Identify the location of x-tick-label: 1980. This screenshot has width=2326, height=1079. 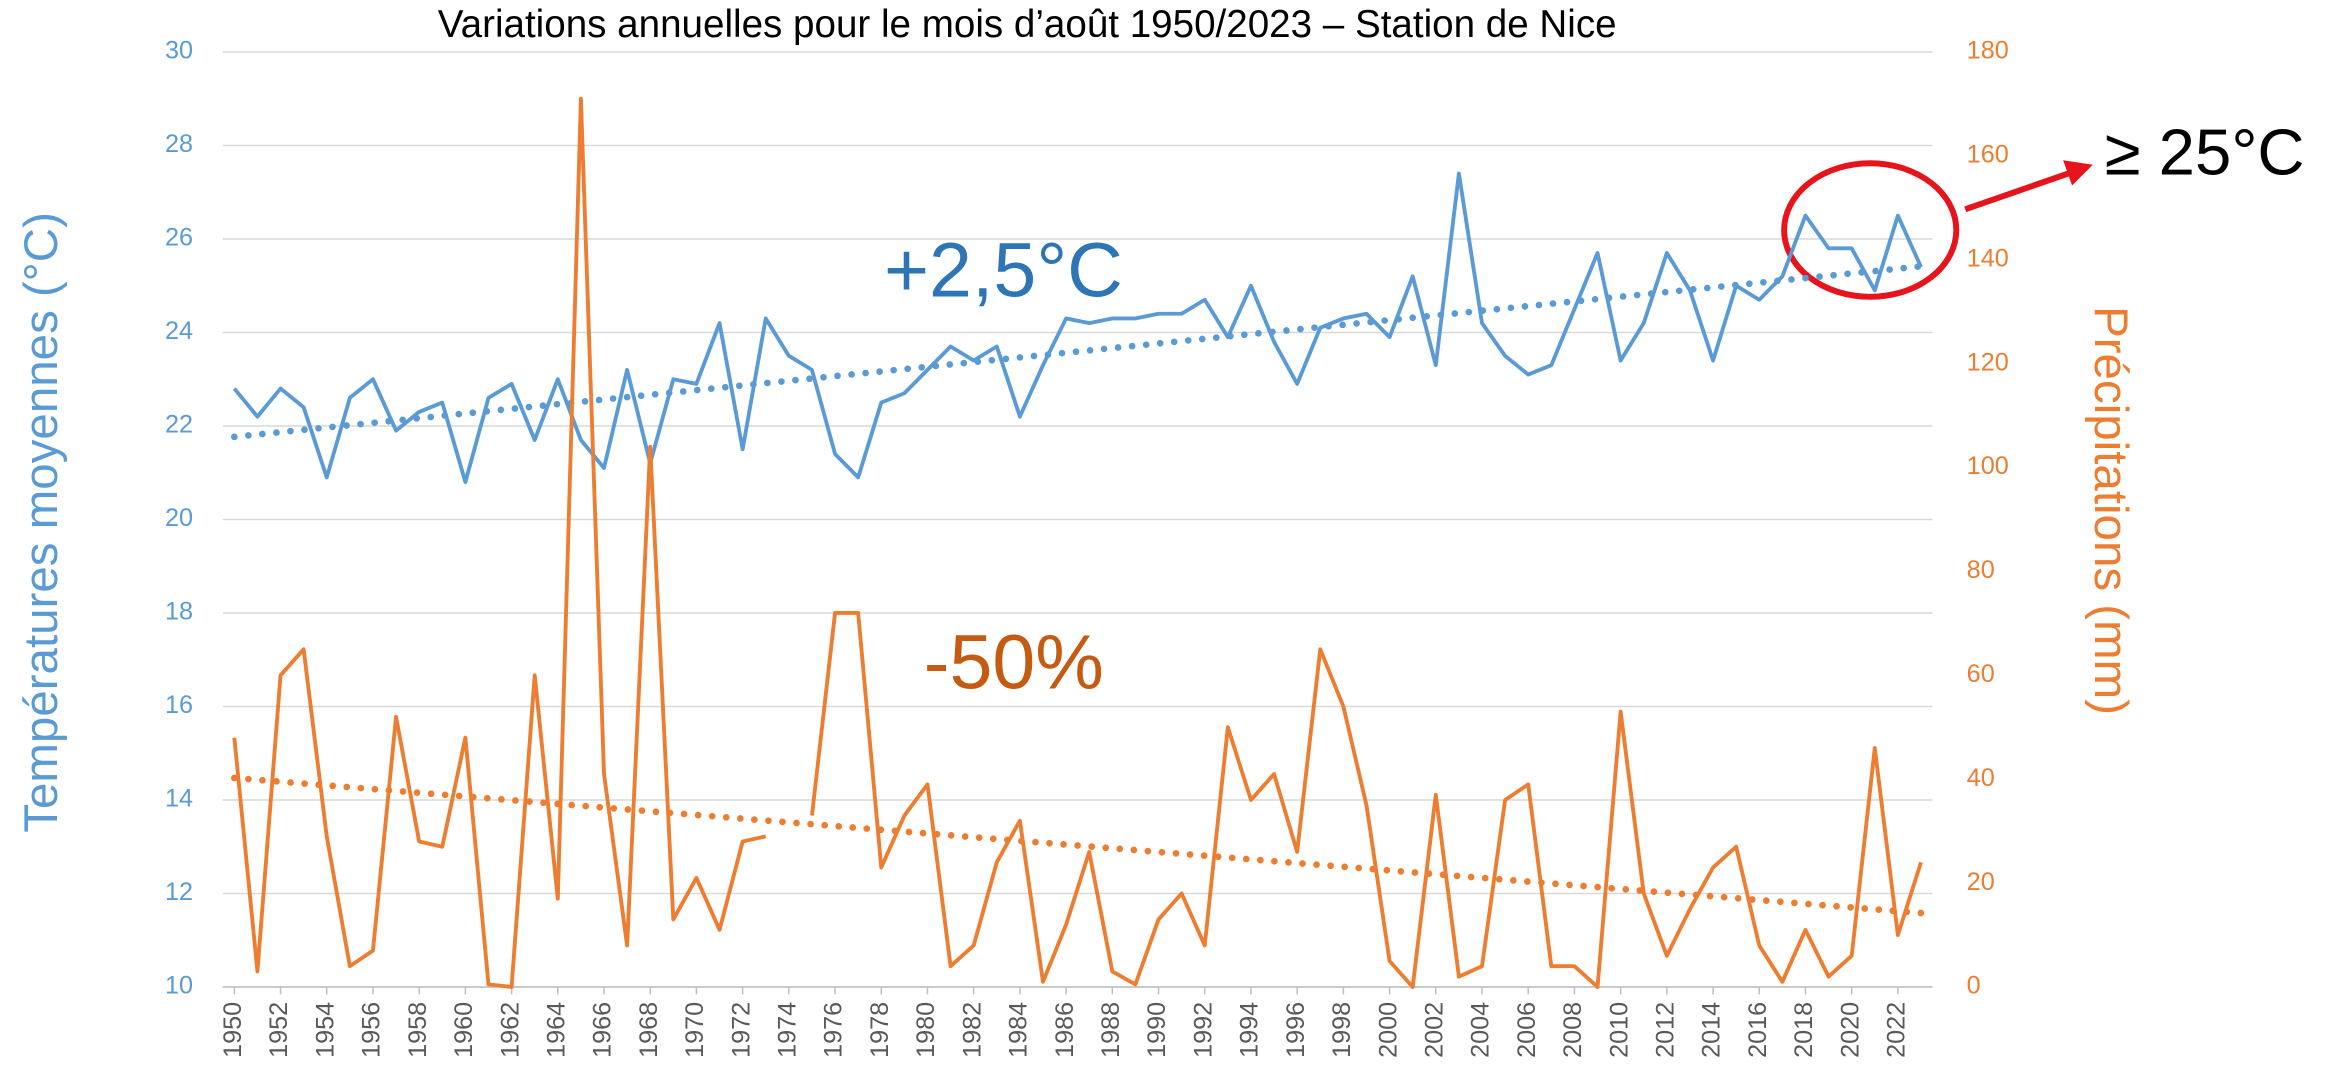
(926, 1030).